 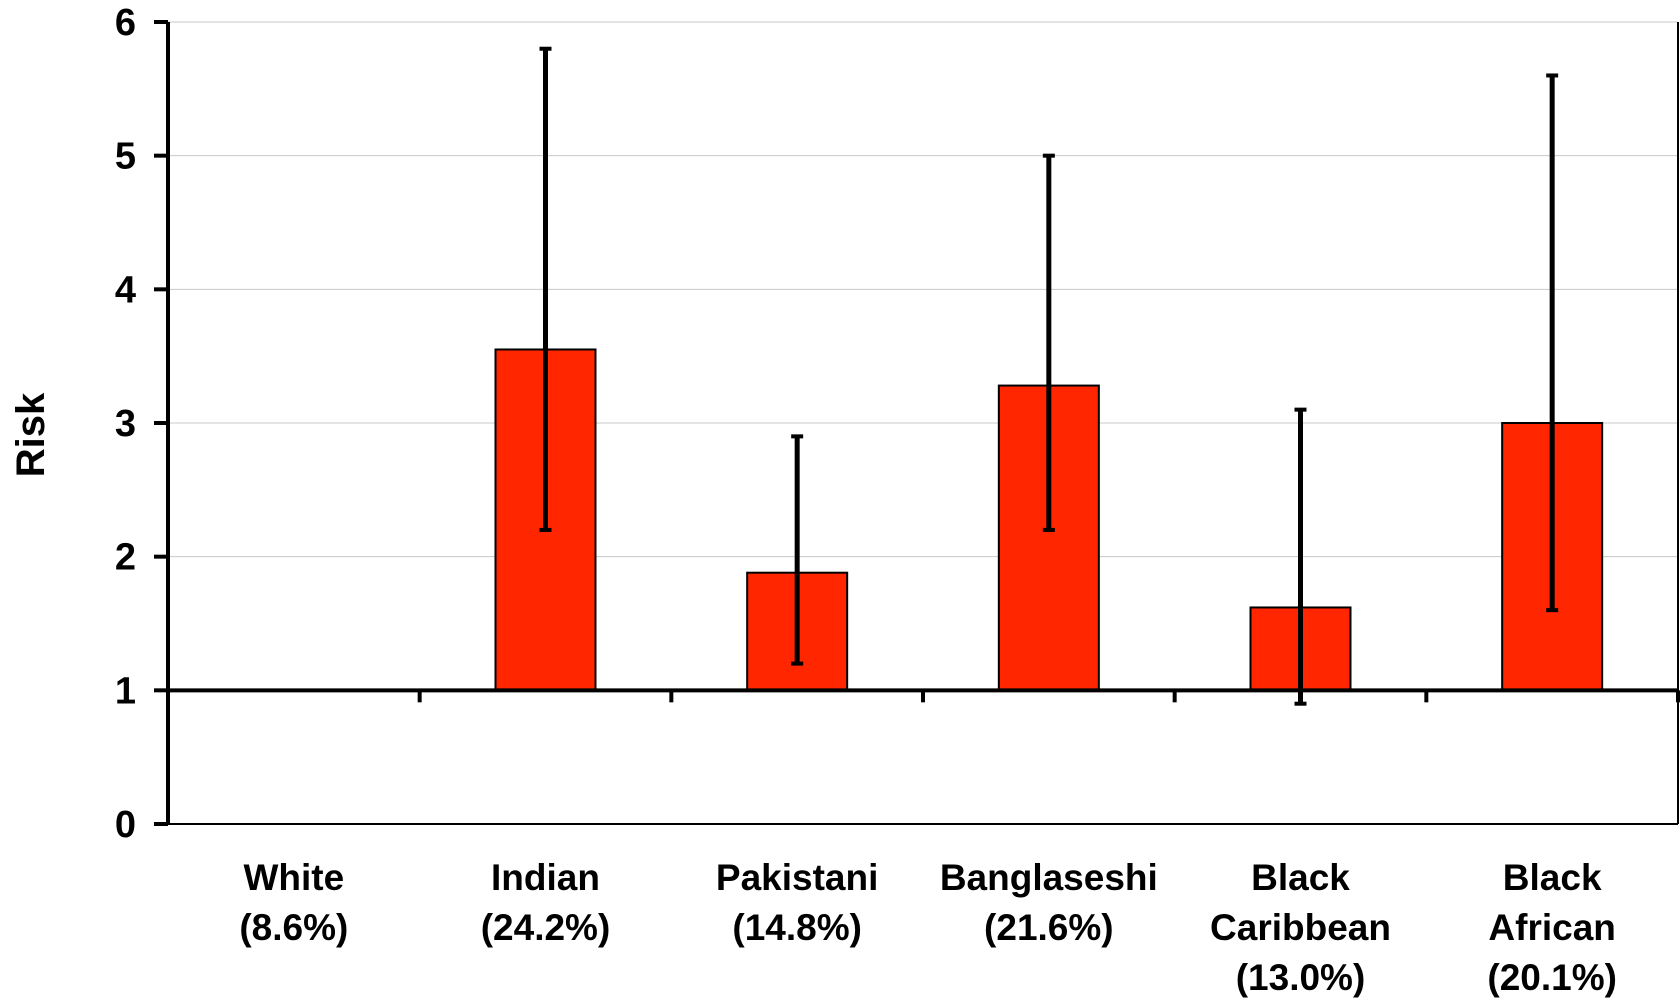 What do you see at coordinates (293, 927) in the screenshot?
I see `x-category-label-0-1: (8.6%)` at bounding box center [293, 927].